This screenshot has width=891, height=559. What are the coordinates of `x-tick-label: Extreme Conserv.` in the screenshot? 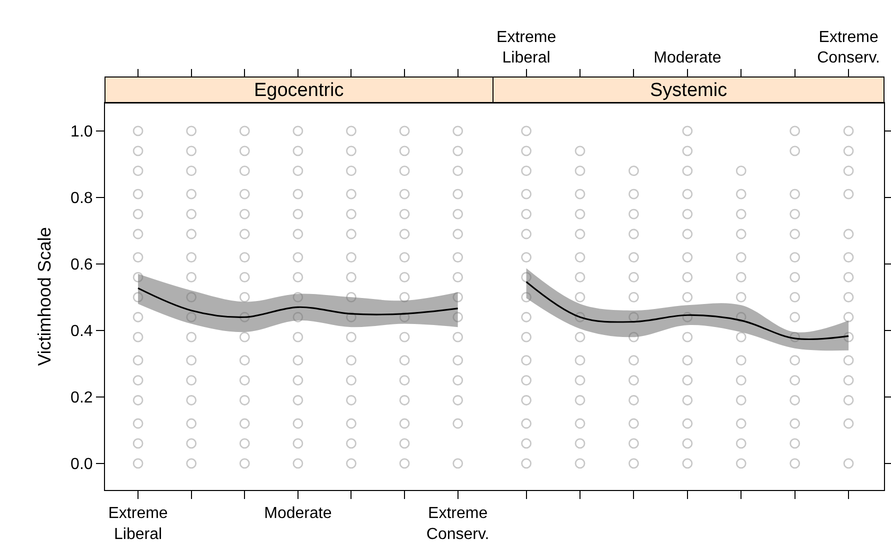 It's located at (458, 524).